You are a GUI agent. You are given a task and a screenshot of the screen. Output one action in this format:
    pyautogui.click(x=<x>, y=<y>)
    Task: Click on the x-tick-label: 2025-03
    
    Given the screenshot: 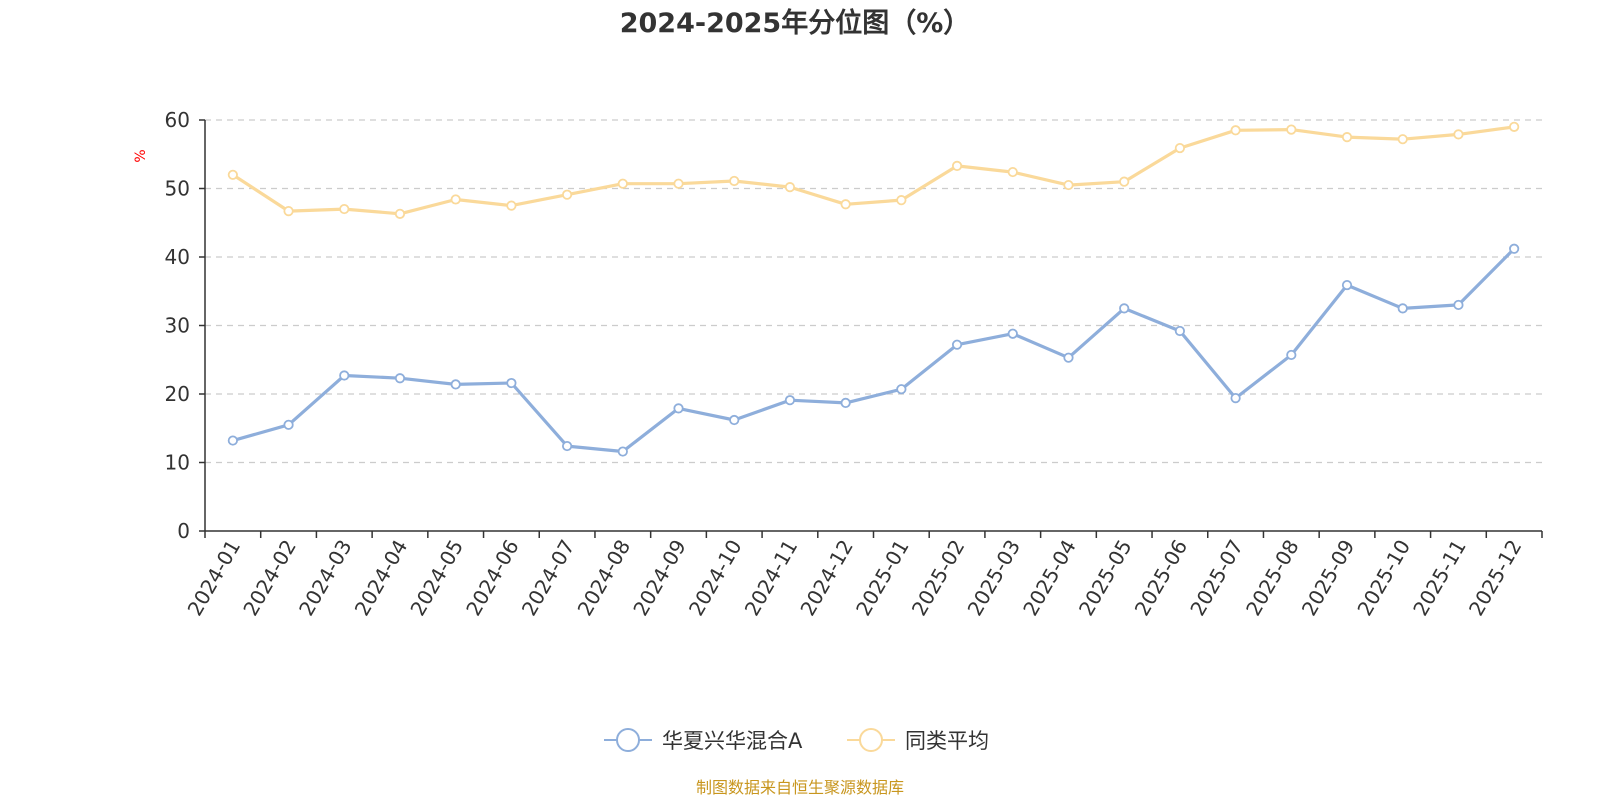 What is the action you would take?
    pyautogui.click(x=994, y=577)
    